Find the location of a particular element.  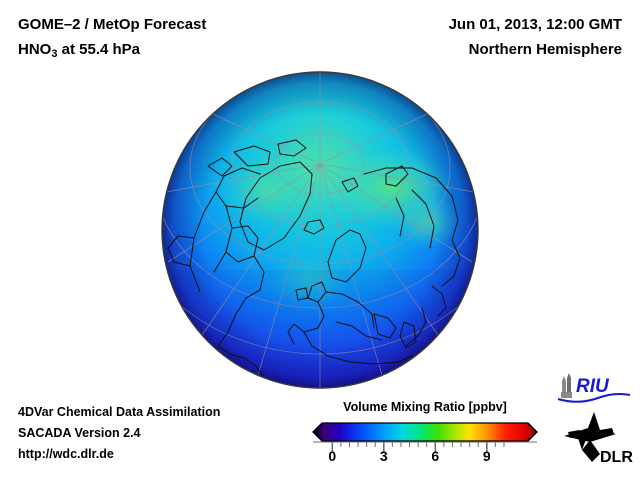

credit-line-method: 4DVar Chemical Data Assimilation is located at coordinates (119, 412).